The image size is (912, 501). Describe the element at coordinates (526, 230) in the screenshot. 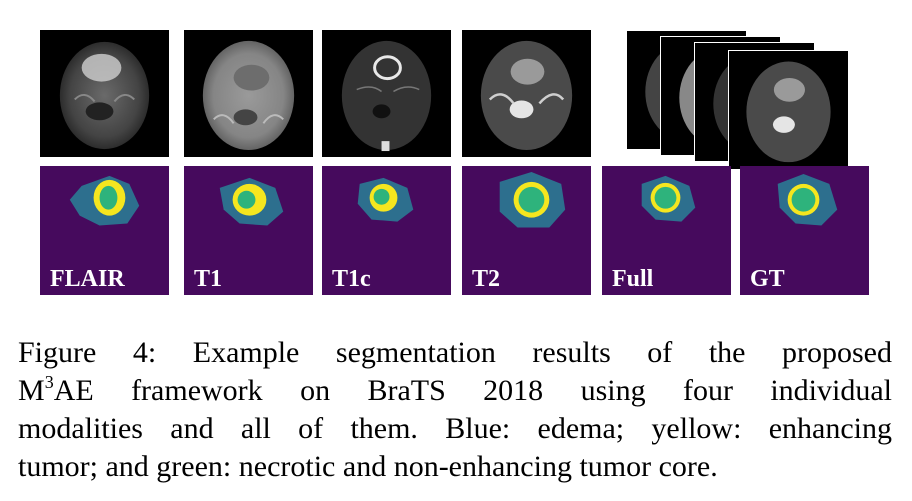

I see `seg-panel-t2: T2` at that location.